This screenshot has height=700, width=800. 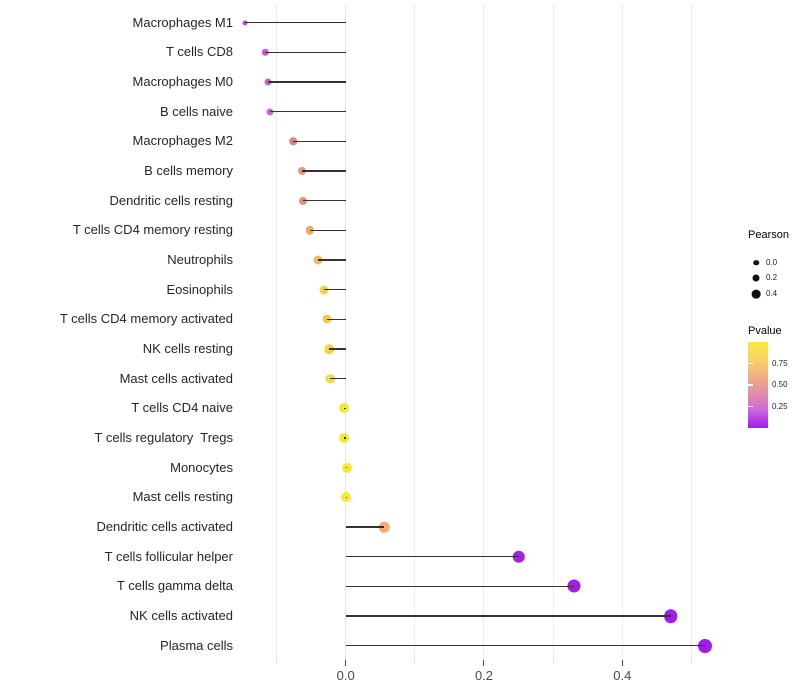 I want to click on pvalue-label: 0.75, so click(x=780, y=363).